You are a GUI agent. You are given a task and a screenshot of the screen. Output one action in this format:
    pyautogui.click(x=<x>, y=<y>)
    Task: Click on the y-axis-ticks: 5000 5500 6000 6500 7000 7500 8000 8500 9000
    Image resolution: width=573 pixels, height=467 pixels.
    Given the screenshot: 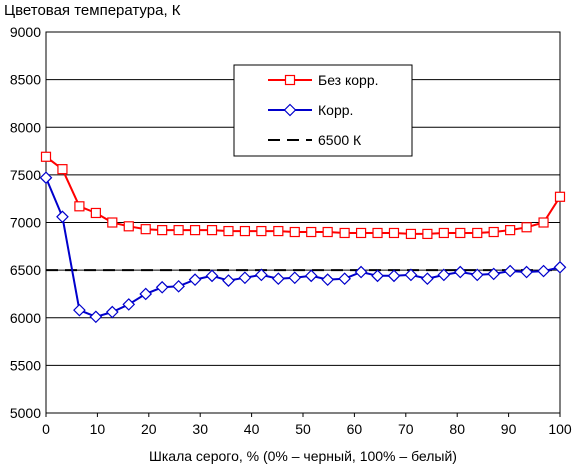 What is the action you would take?
    pyautogui.click(x=25, y=222)
    